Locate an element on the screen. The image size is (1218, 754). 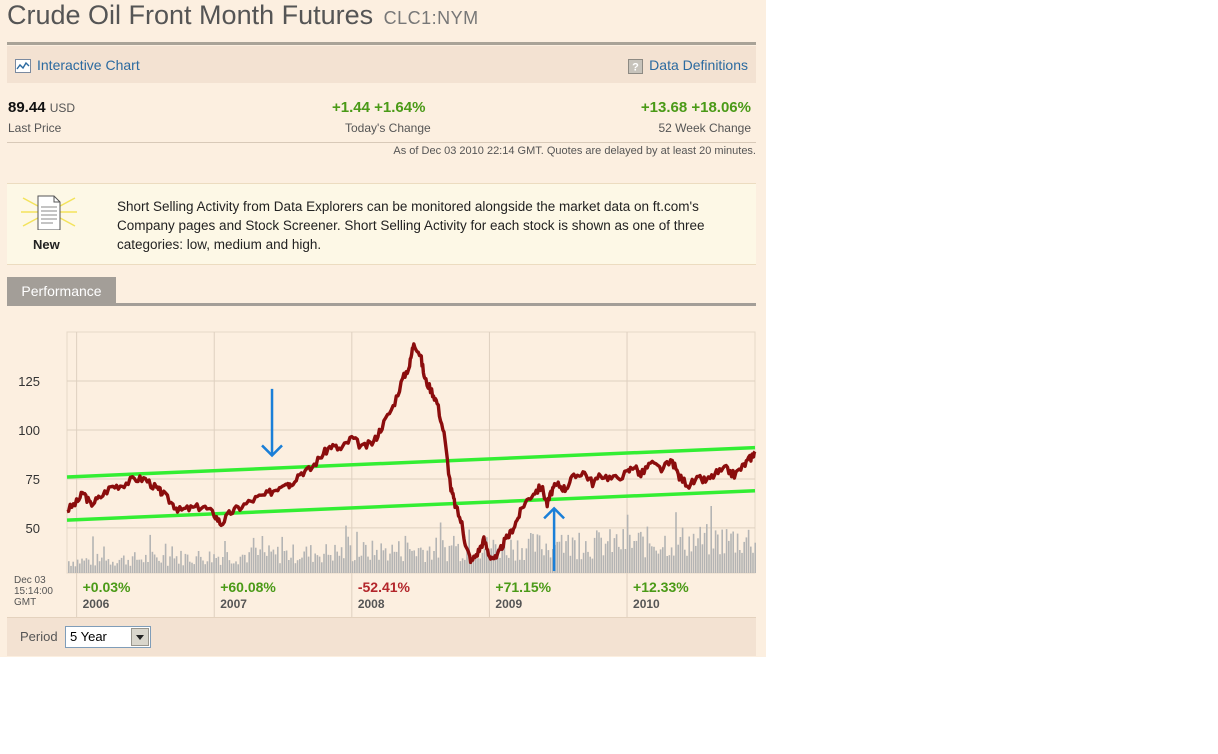
chevron-down-icon is located at coordinates (140, 637).